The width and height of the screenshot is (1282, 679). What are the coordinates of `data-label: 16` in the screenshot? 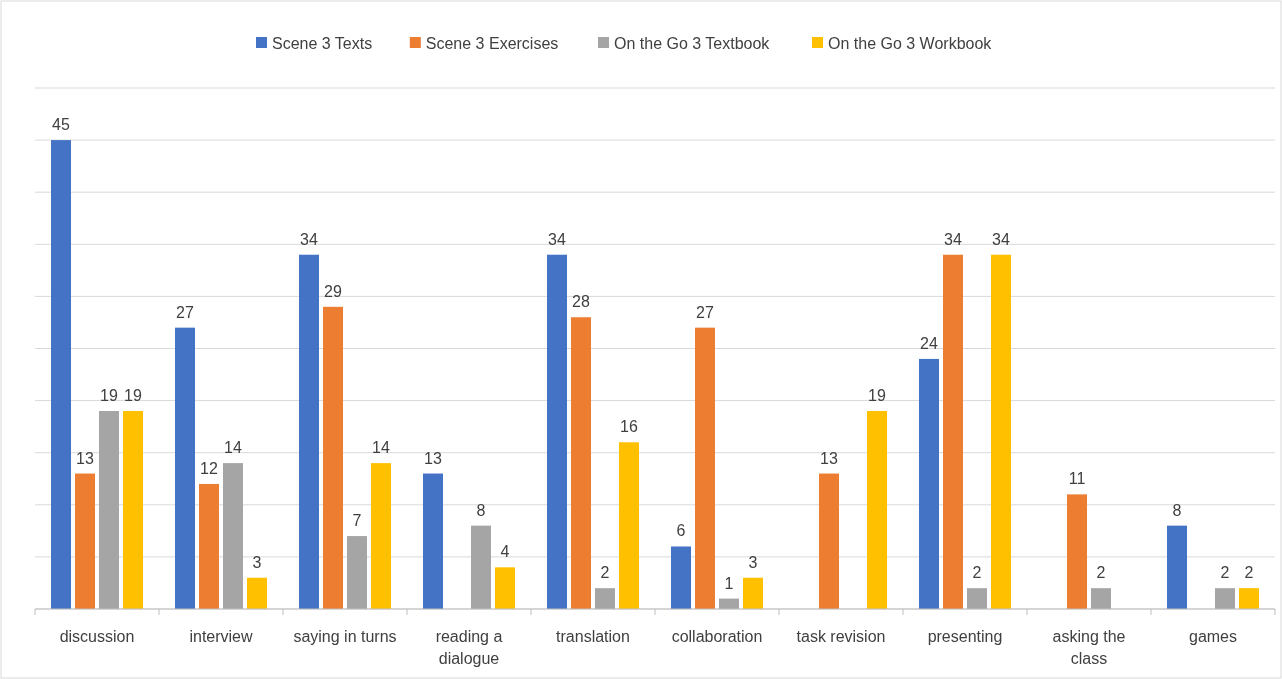 It's located at (629, 427).